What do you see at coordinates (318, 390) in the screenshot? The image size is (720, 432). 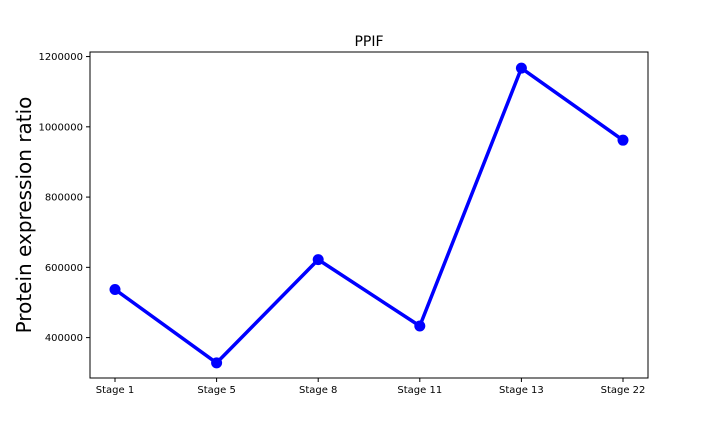 I see `x-tick-label: Stage 8` at bounding box center [318, 390].